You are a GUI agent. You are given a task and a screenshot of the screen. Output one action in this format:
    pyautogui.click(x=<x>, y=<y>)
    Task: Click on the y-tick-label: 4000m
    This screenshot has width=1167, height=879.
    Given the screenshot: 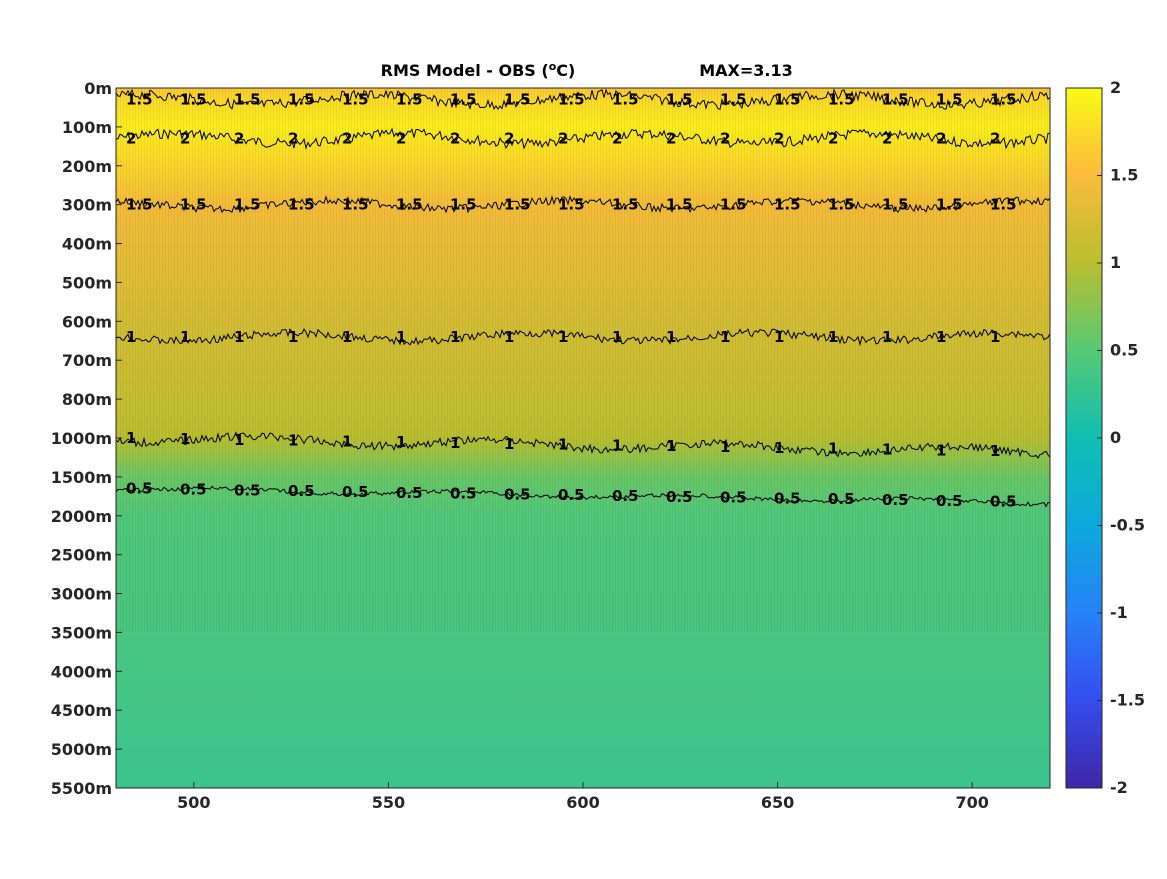 What is the action you would take?
    pyautogui.click(x=81, y=671)
    